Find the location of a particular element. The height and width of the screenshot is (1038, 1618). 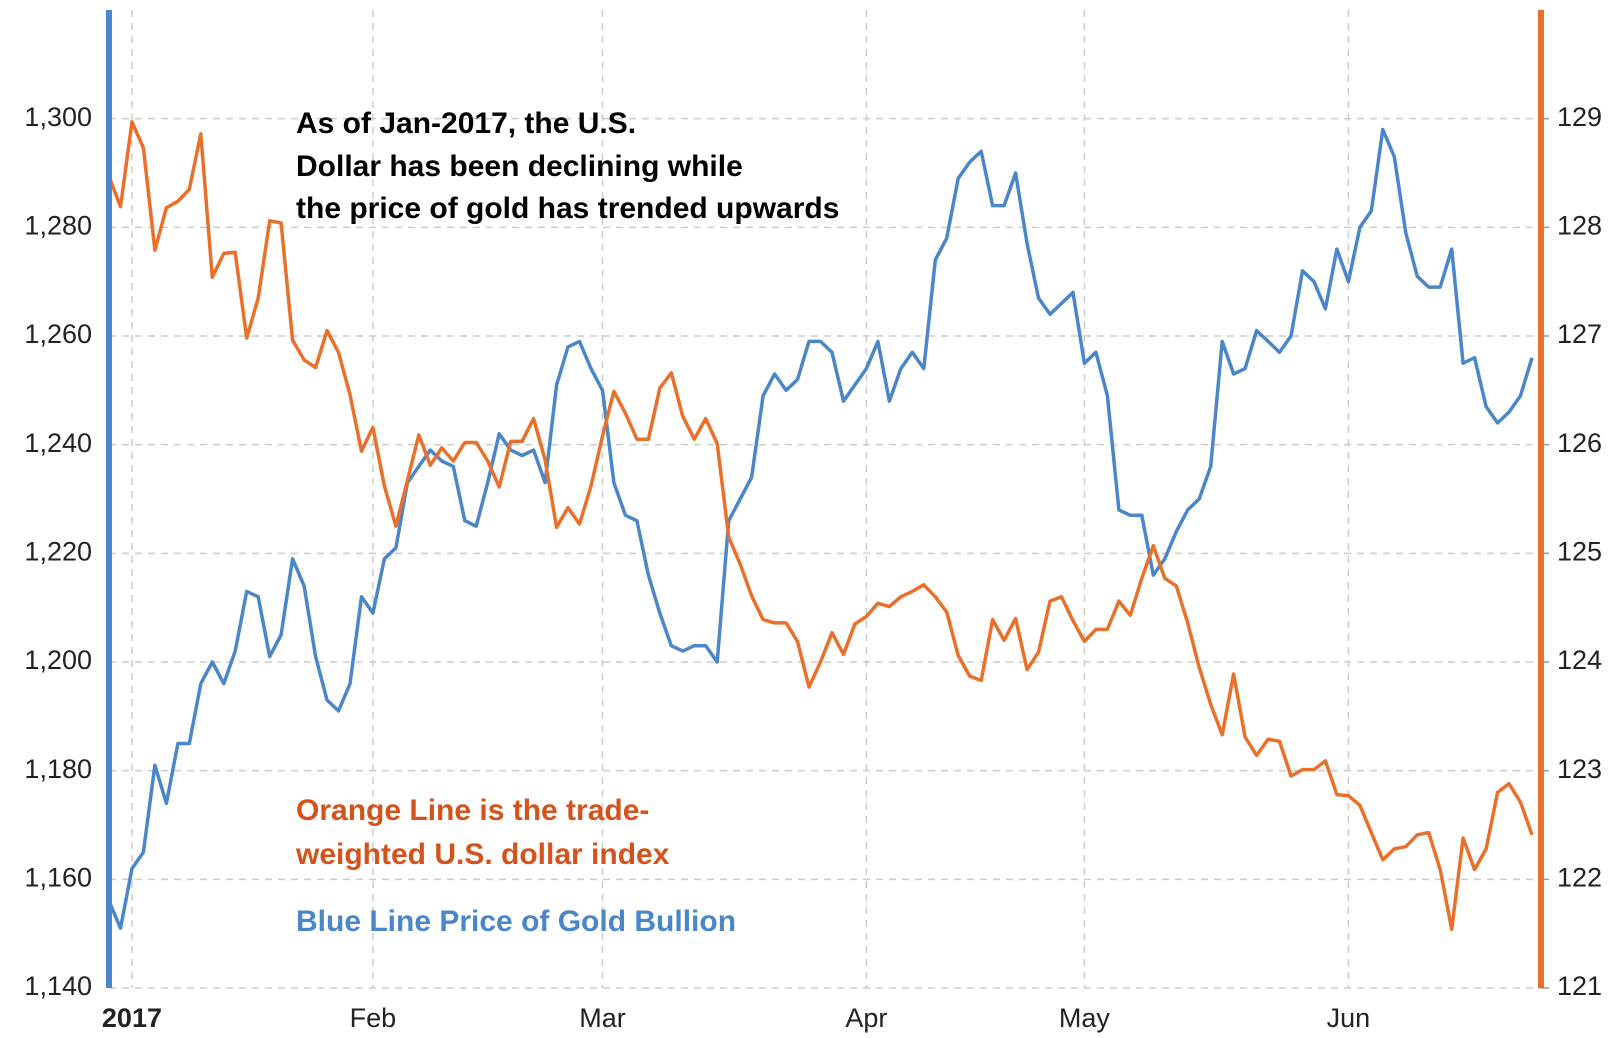

y2-tick-label: 126 is located at coordinates (1579, 443).